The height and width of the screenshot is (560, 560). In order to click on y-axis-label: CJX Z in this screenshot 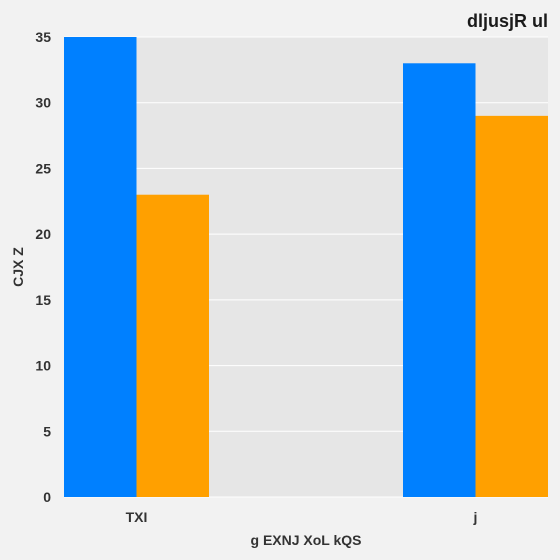, I will do `click(18, 267)`.